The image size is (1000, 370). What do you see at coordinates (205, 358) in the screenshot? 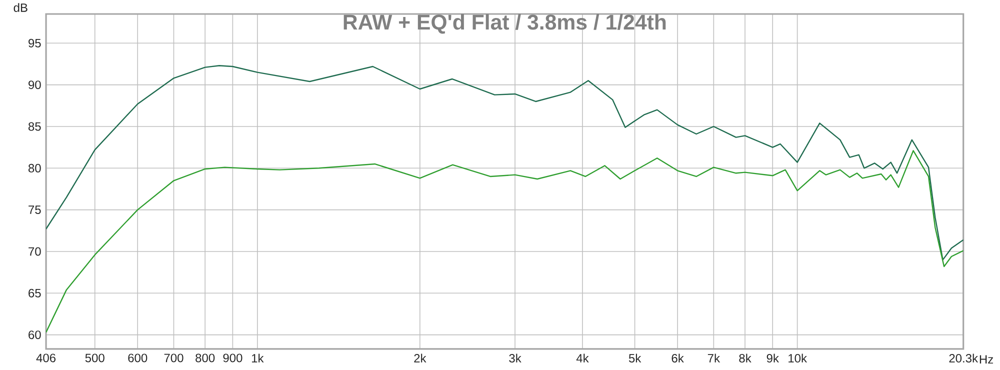
I see `x-tick-label: 800` at bounding box center [205, 358].